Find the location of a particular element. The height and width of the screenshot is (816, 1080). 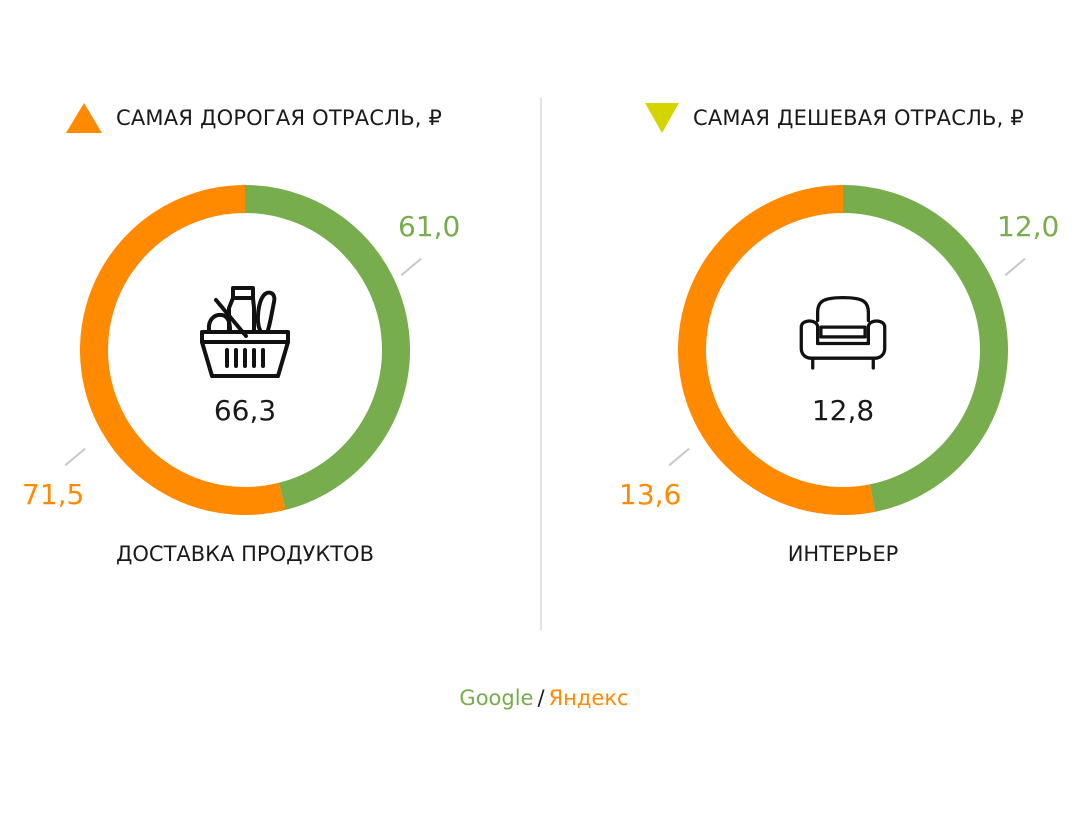

google-value-label: 12,0 is located at coordinates (1028, 226).